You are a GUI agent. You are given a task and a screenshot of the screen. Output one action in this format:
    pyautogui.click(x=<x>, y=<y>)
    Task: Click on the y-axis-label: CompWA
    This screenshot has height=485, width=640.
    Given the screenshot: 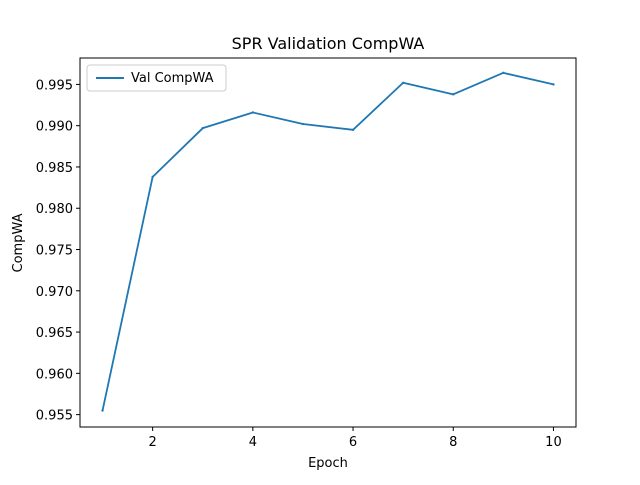 What is the action you would take?
    pyautogui.click(x=18, y=242)
    